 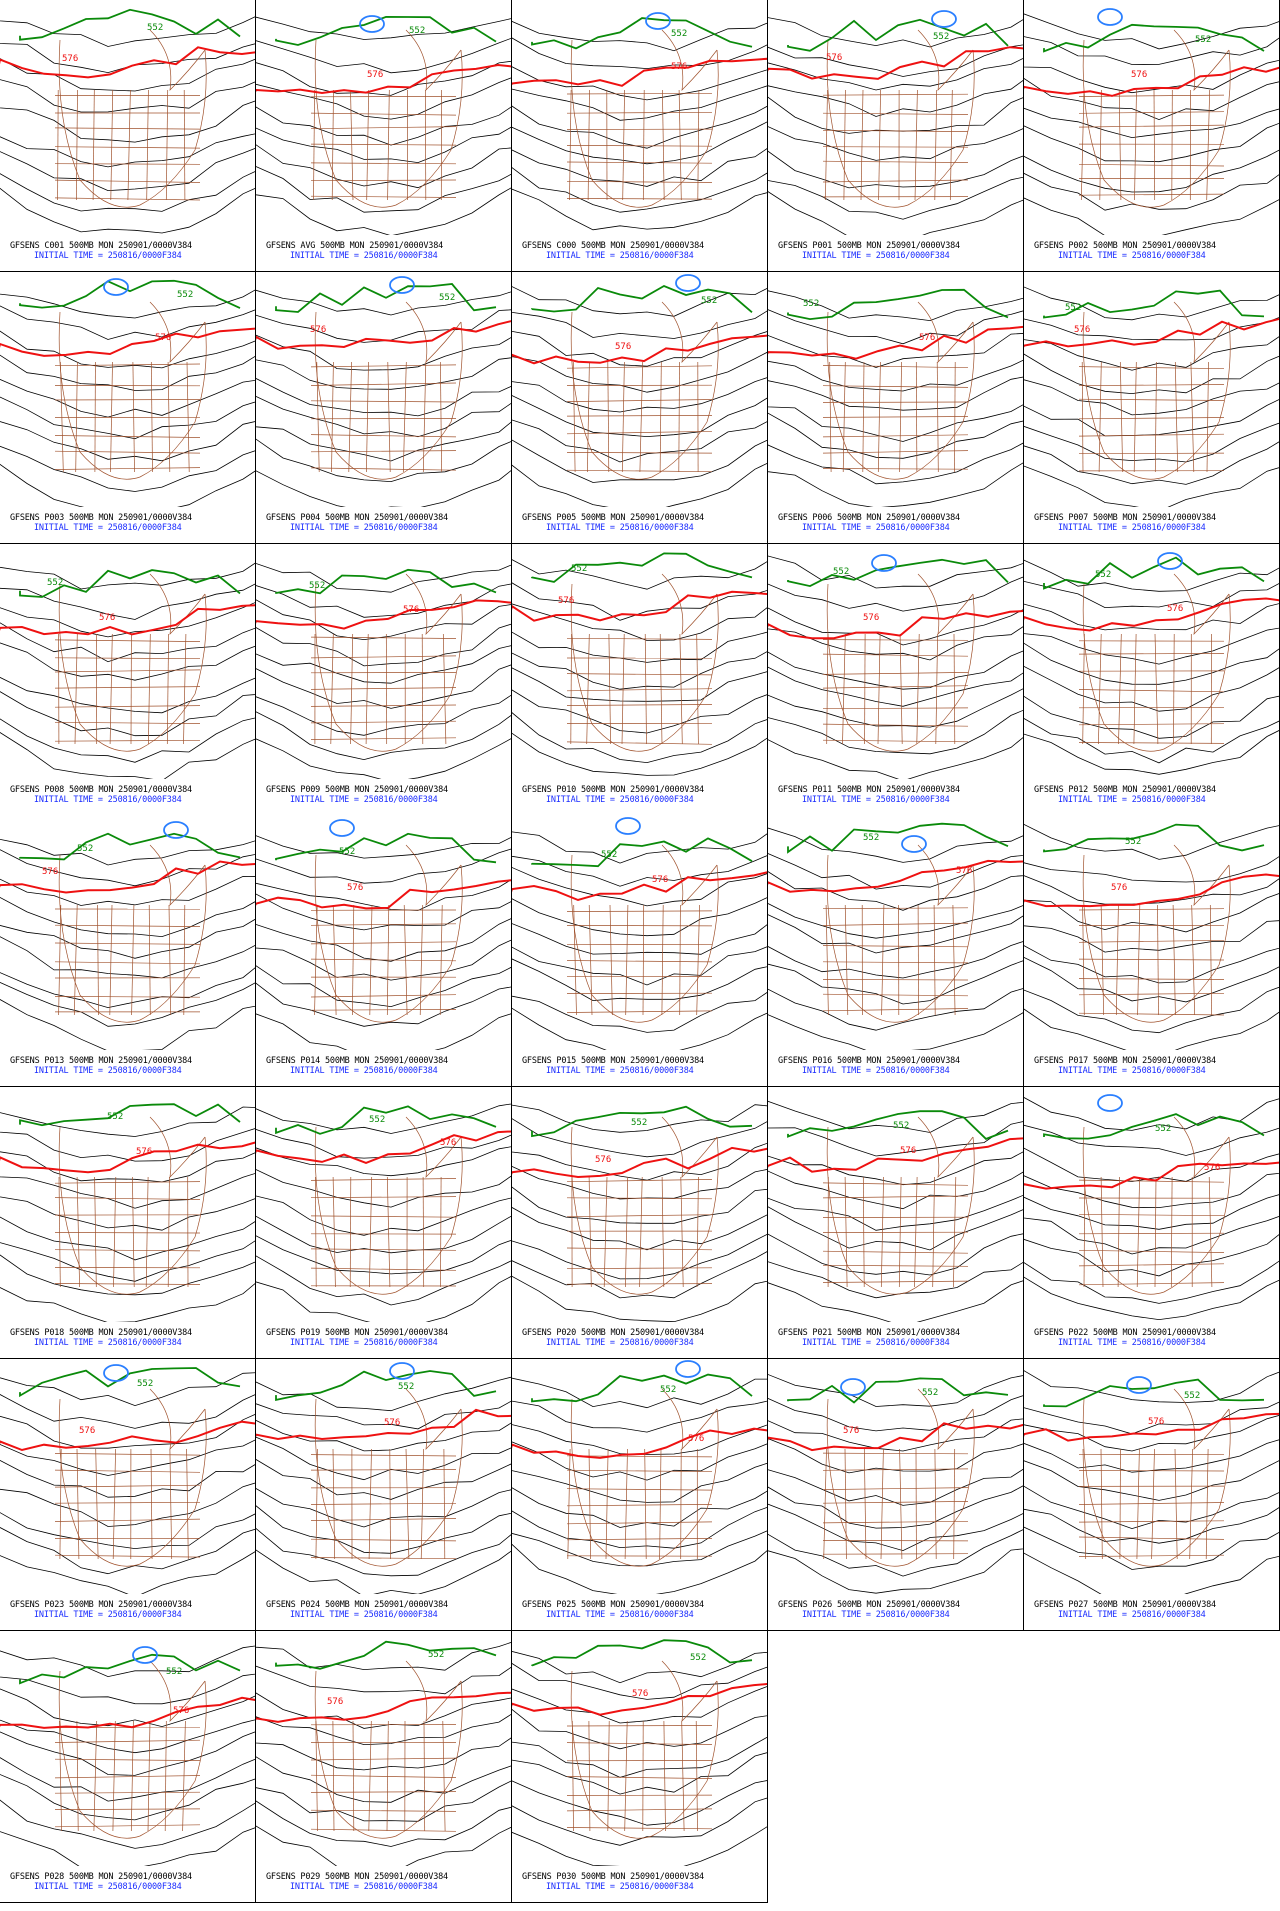 What do you see at coordinates (101, 246) in the screenshot?
I see `panel-title: GFSENS C001 500MB MON 250901/0000V384` at bounding box center [101, 246].